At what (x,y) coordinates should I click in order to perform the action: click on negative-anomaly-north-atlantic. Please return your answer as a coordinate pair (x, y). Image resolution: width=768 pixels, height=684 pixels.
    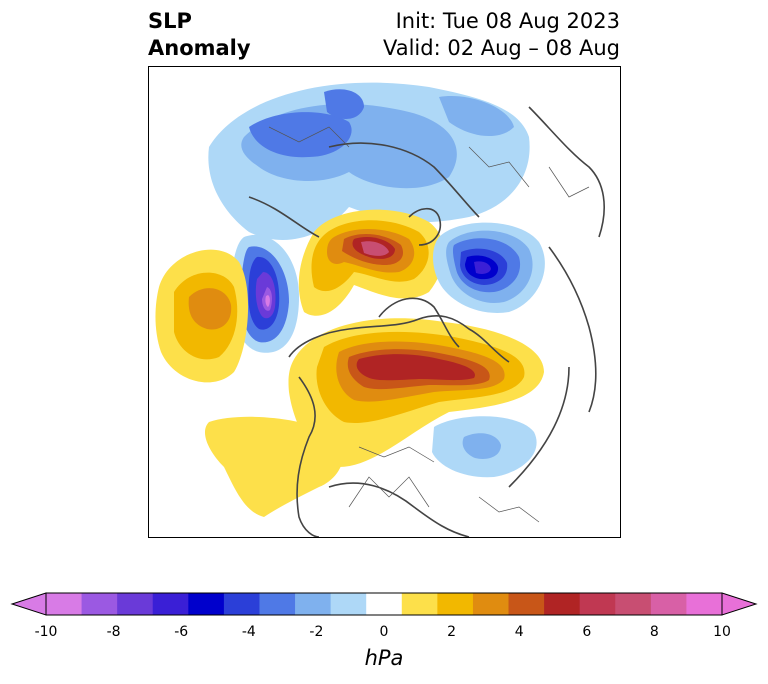
    Looking at the image, I should click on (484, 447).